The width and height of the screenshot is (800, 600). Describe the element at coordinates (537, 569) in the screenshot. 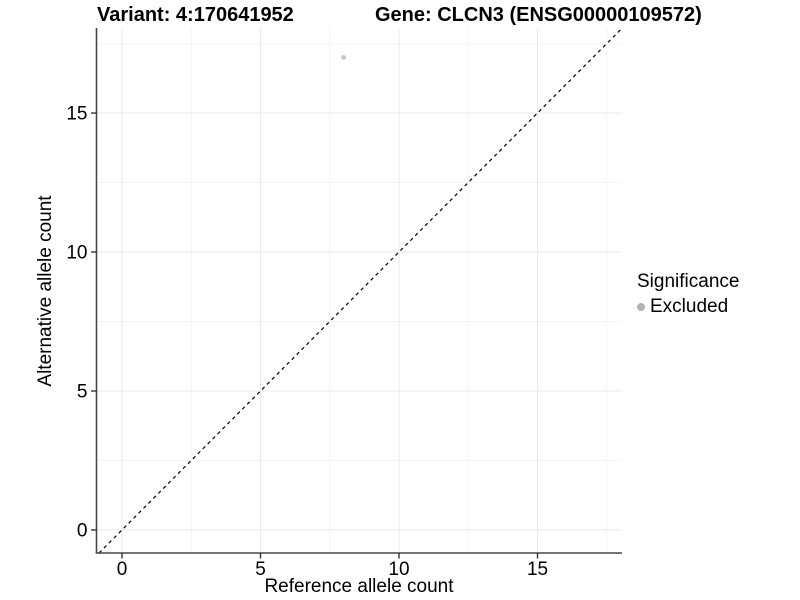

I see `x-tick-label: 15` at that location.